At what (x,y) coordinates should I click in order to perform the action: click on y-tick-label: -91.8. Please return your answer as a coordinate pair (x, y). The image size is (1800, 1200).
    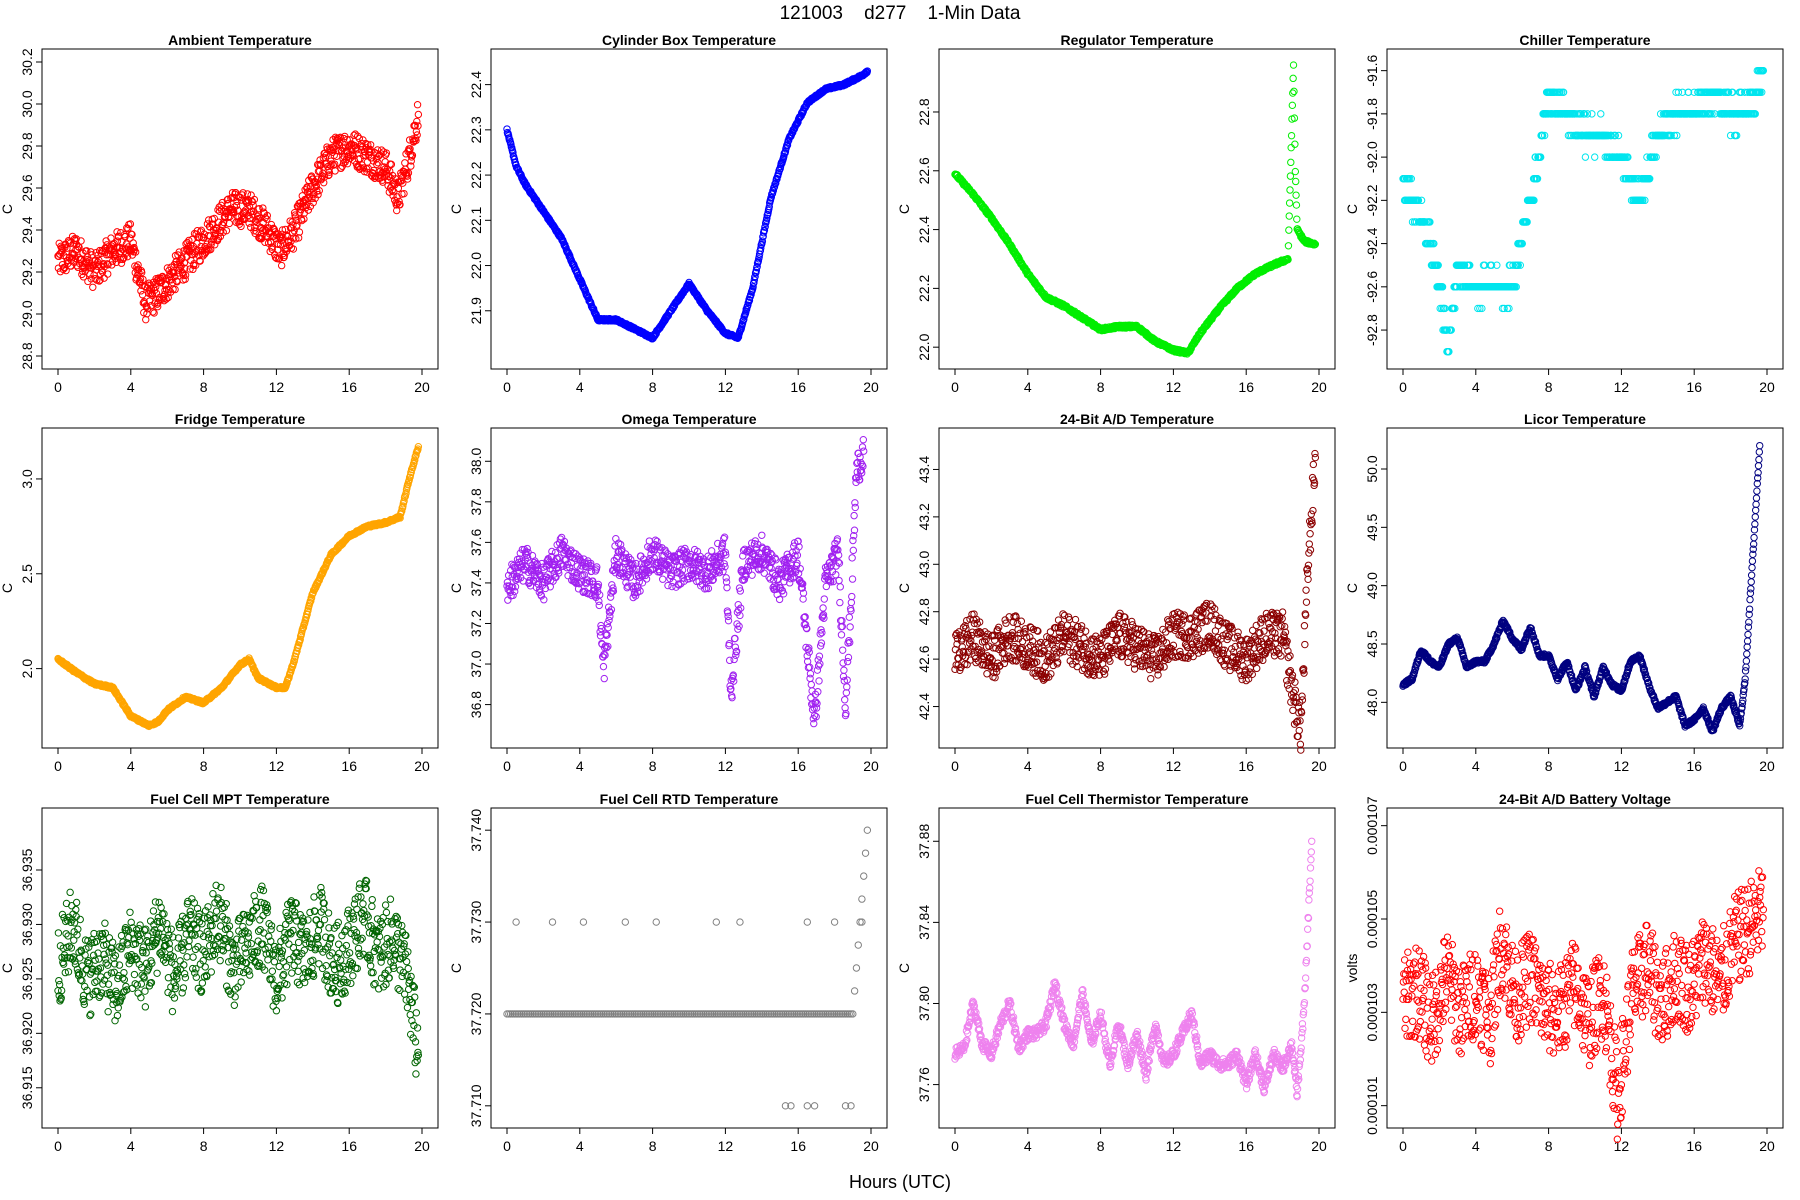
    Looking at the image, I should click on (1372, 114).